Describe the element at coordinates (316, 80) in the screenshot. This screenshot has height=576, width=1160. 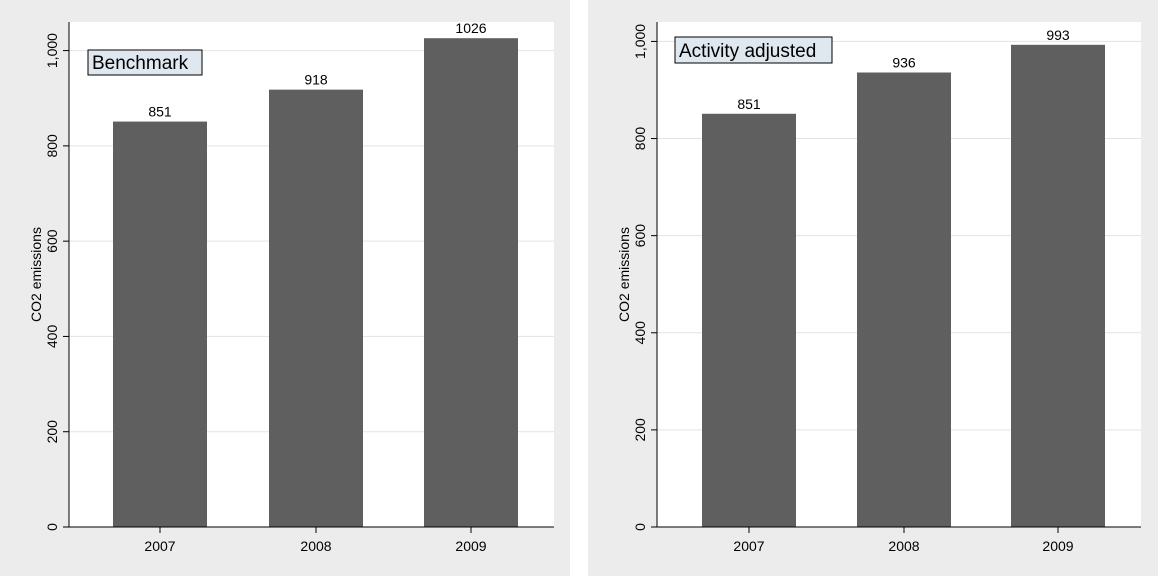
I see `bar-value-label: 918` at that location.